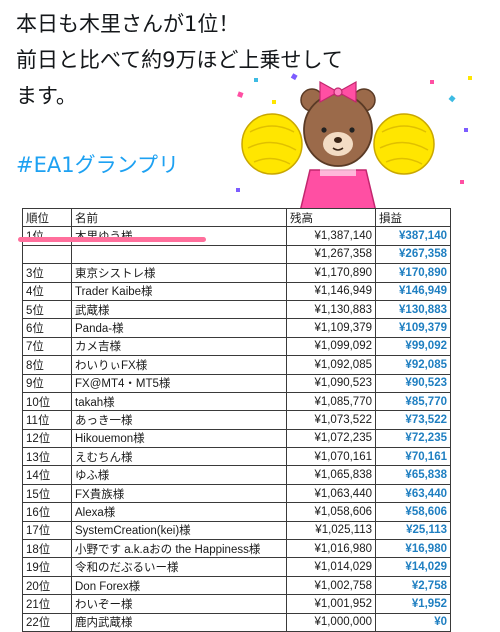 The height and width of the screenshot is (632, 500). Describe the element at coordinates (331, 328) in the screenshot. I see `cell-balance: ¥1,109,379` at that location.